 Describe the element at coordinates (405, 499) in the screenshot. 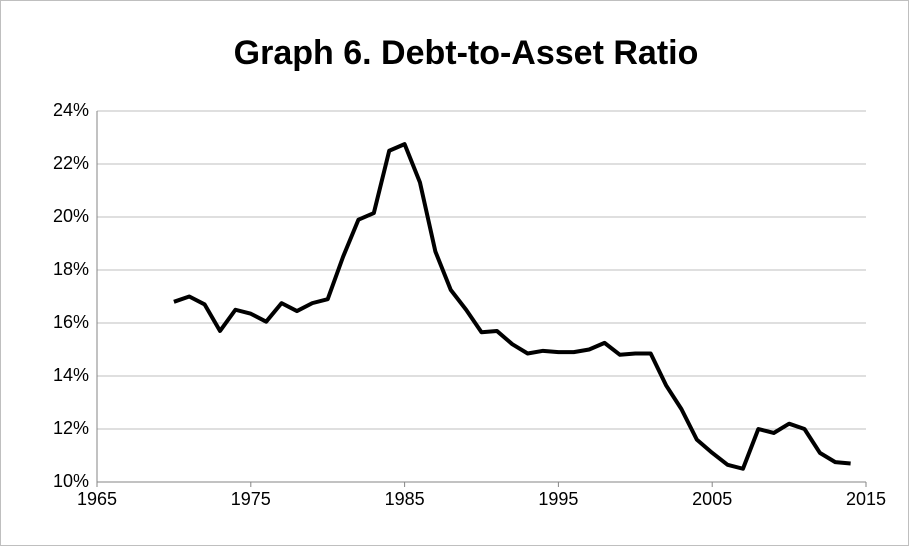

I see `x-tick-label: 1985` at that location.